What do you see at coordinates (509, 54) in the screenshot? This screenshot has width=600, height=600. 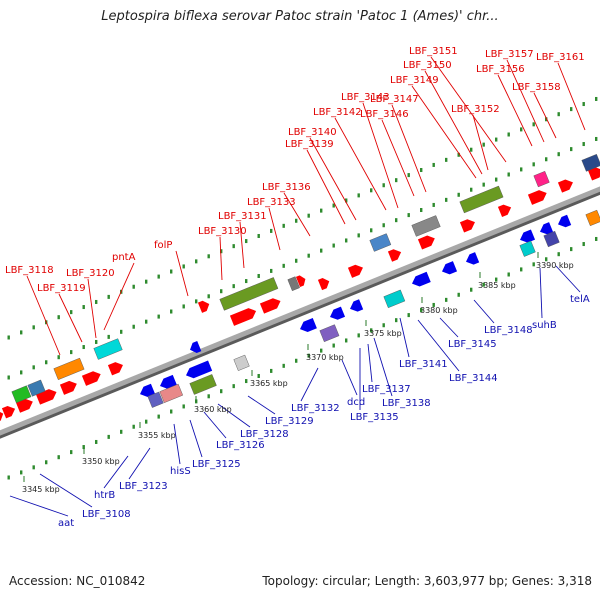 I see `forward-gene-label: LBF_3157` at bounding box center [509, 54].